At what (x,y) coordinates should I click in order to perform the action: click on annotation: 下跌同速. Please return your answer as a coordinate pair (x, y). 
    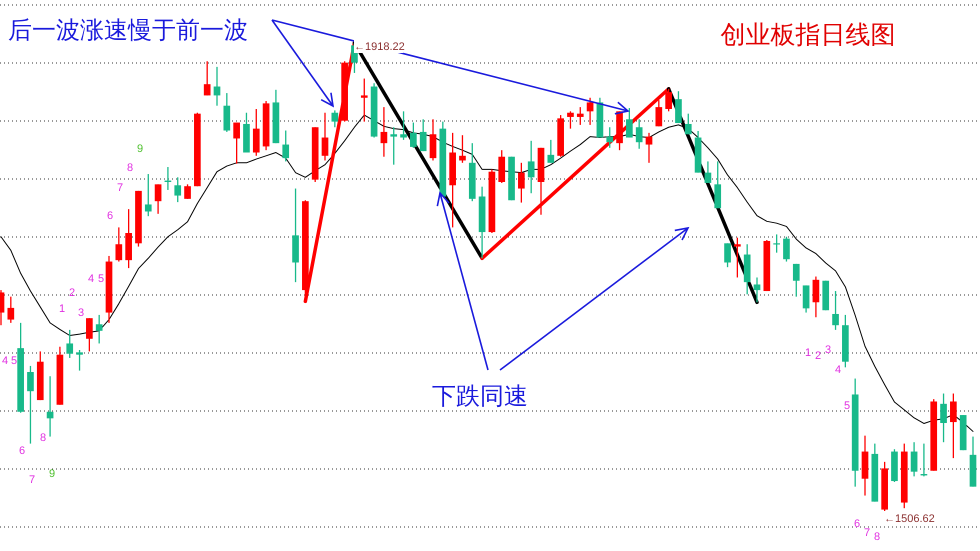
    Looking at the image, I should click on (480, 396).